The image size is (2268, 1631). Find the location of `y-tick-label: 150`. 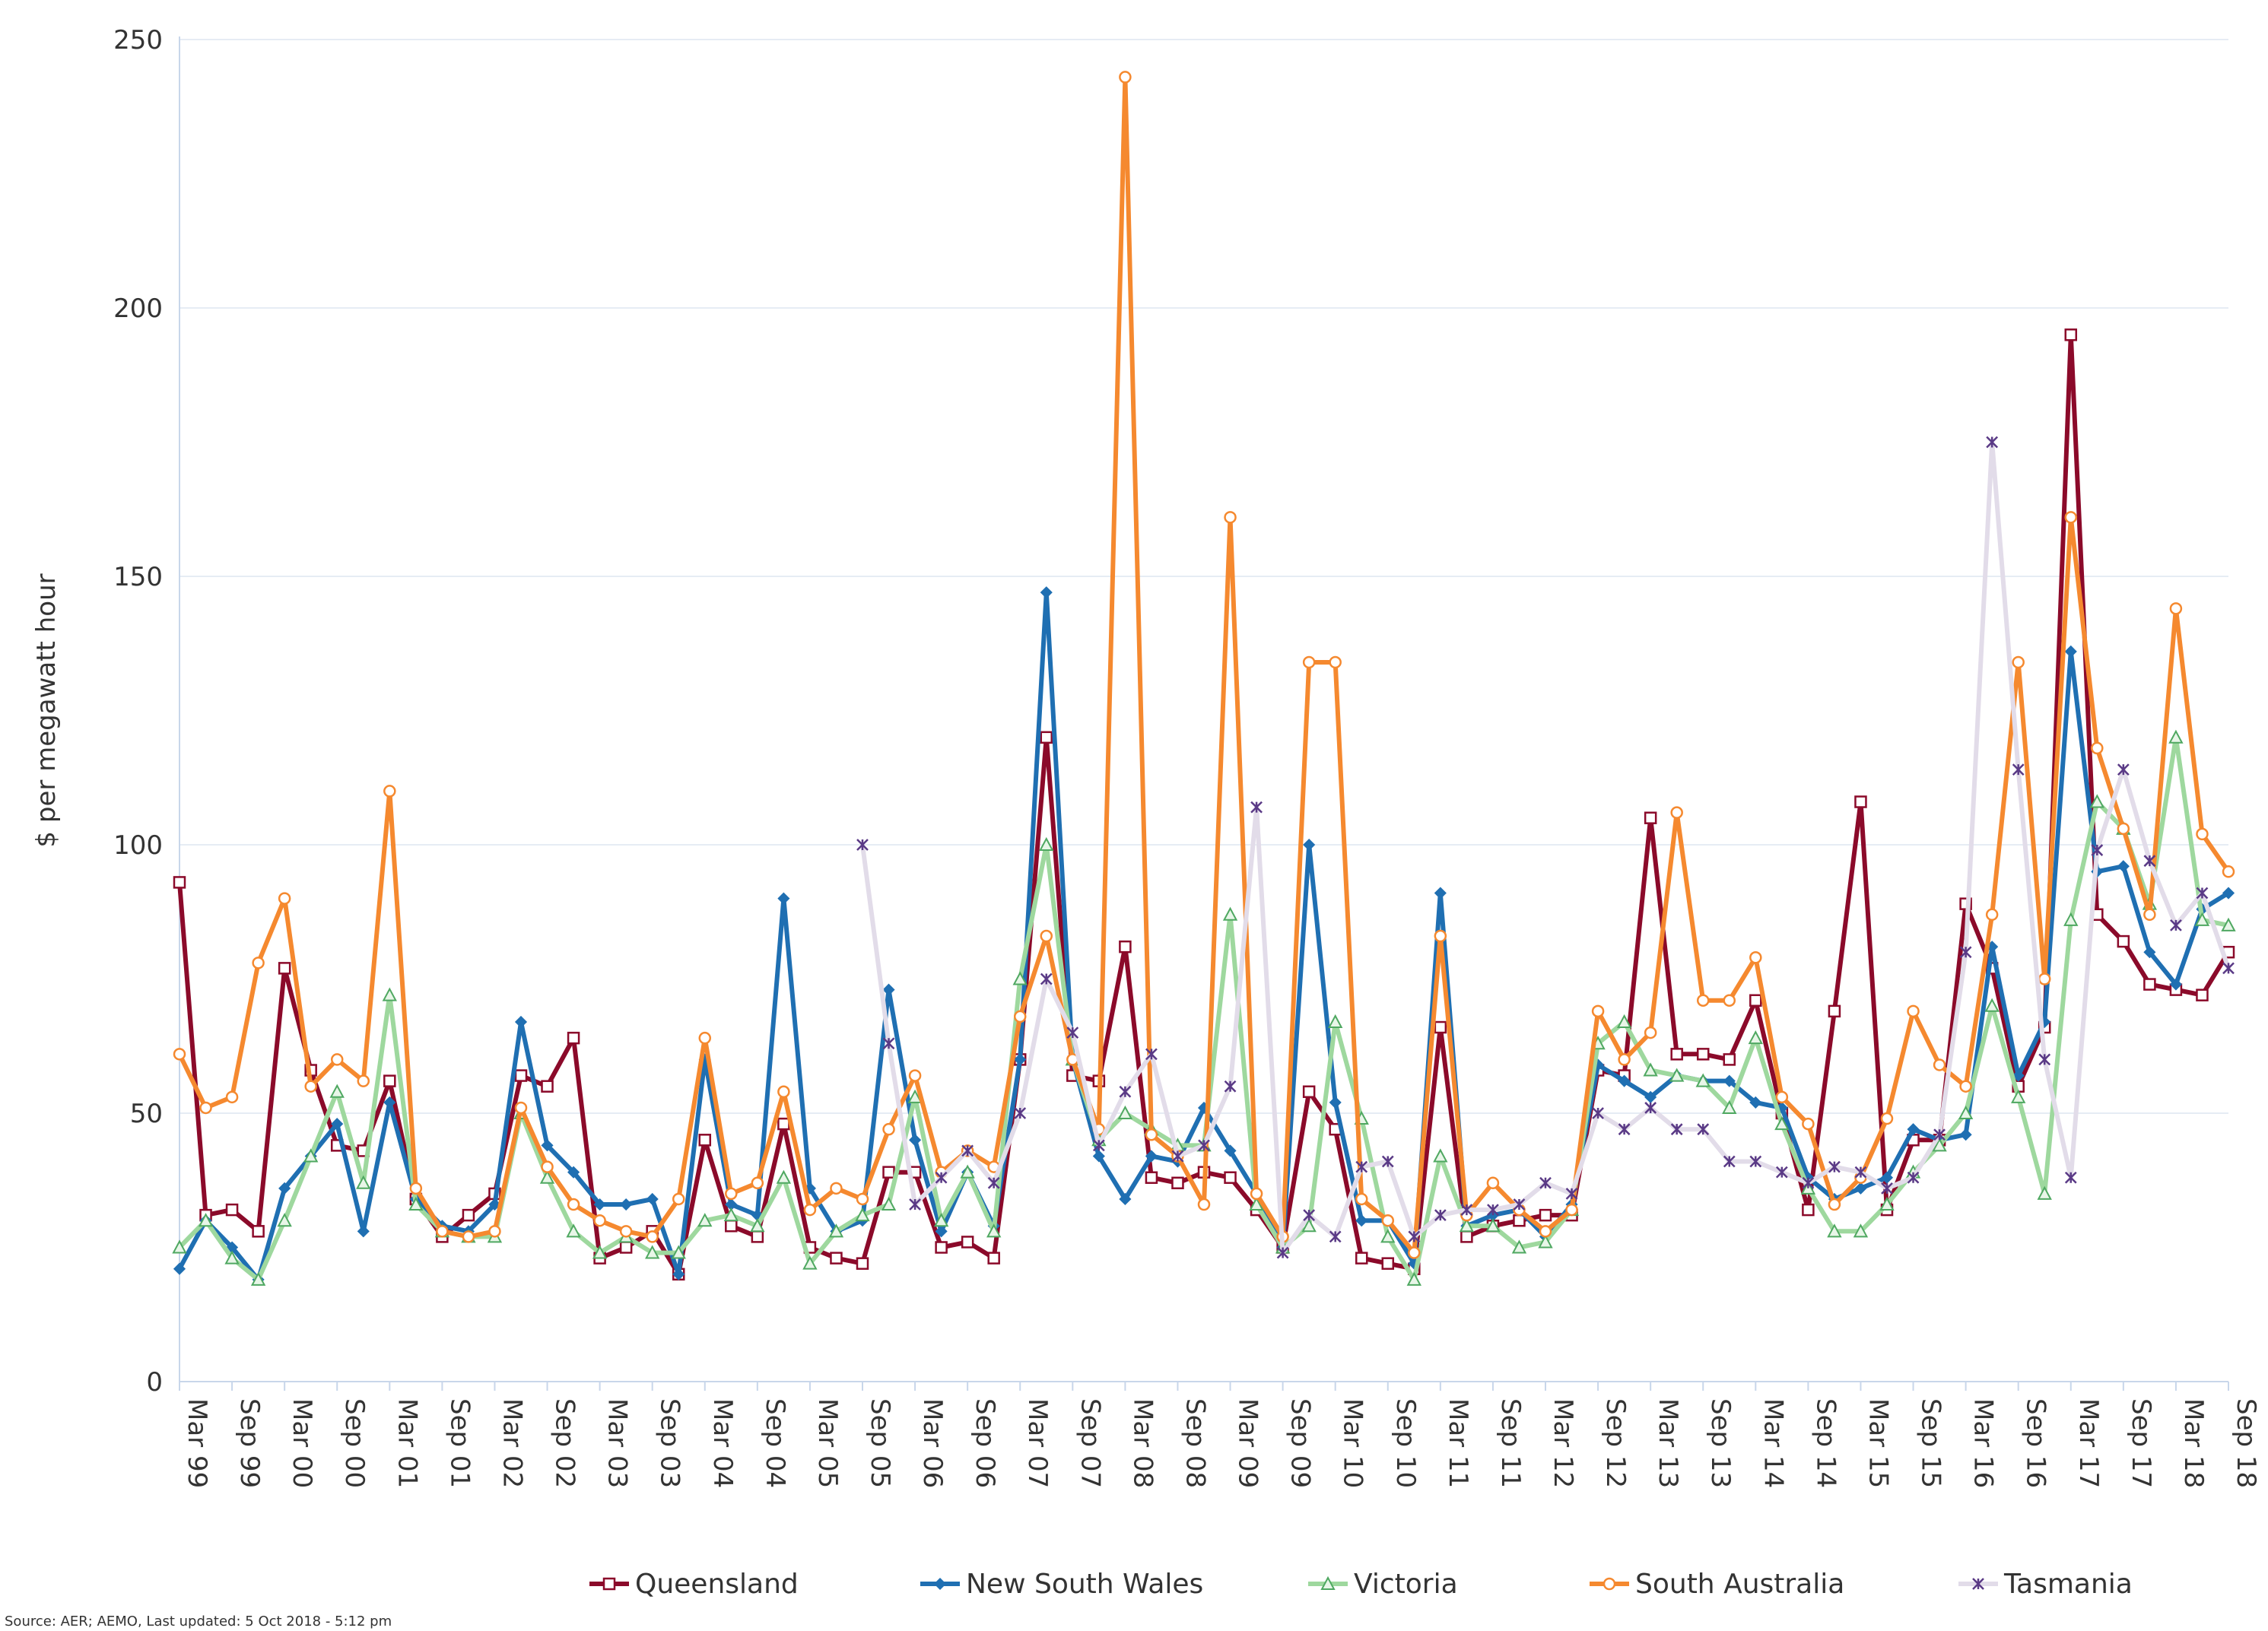

y-tick-label: 150 is located at coordinates (138, 577).